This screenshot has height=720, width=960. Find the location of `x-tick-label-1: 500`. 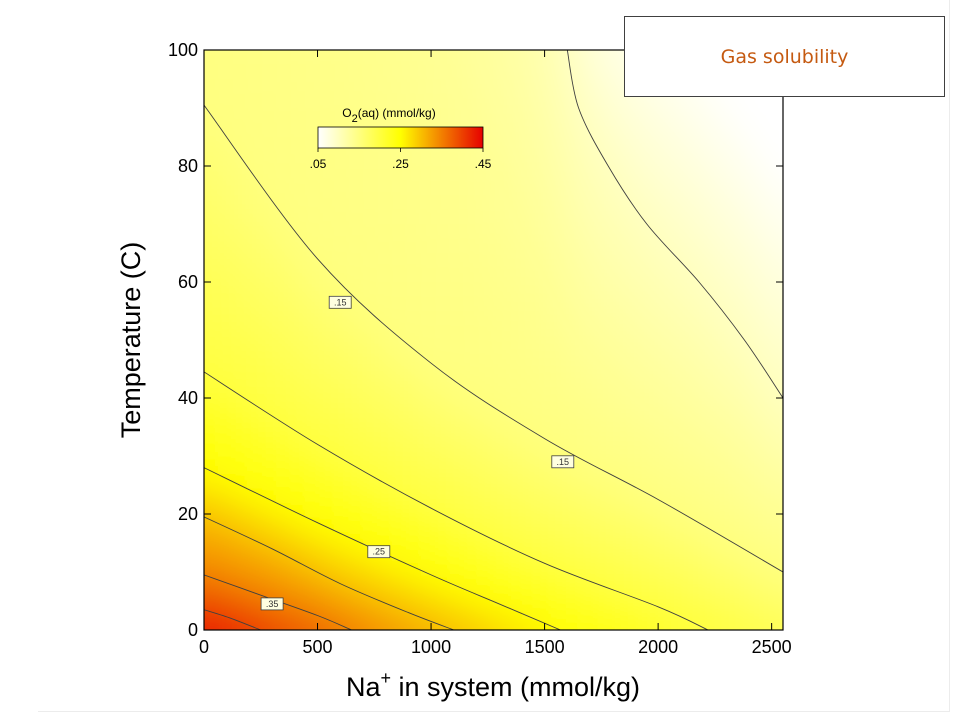

x-tick-label-1: 500 is located at coordinates (318, 647).